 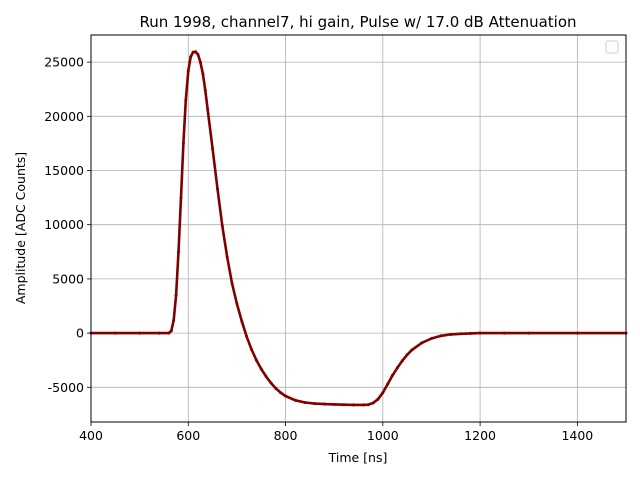 I want to click on x-tick-label: 1200, so click(x=480, y=435).